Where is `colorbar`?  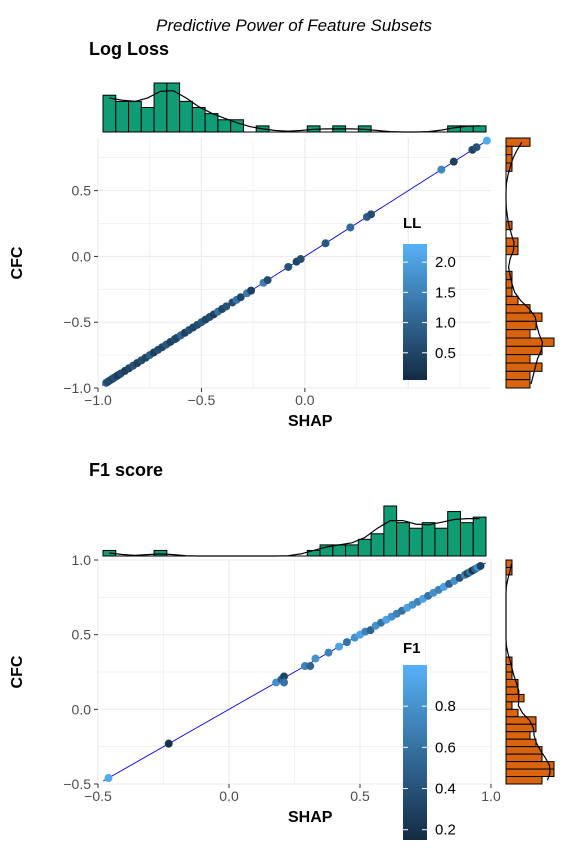
colorbar is located at coordinates (415, 312).